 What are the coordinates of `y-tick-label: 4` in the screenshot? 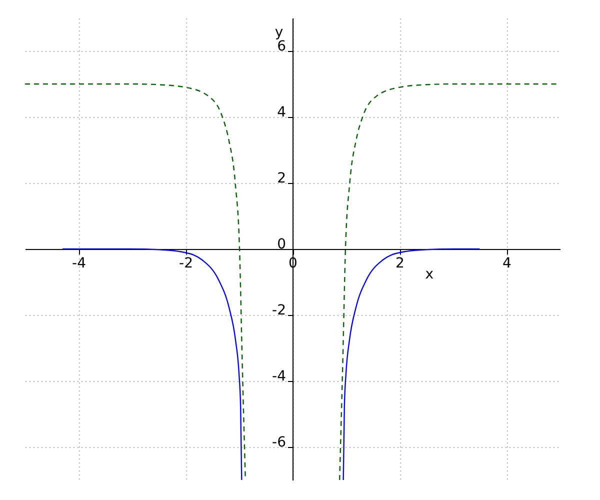 It's located at (281, 112).